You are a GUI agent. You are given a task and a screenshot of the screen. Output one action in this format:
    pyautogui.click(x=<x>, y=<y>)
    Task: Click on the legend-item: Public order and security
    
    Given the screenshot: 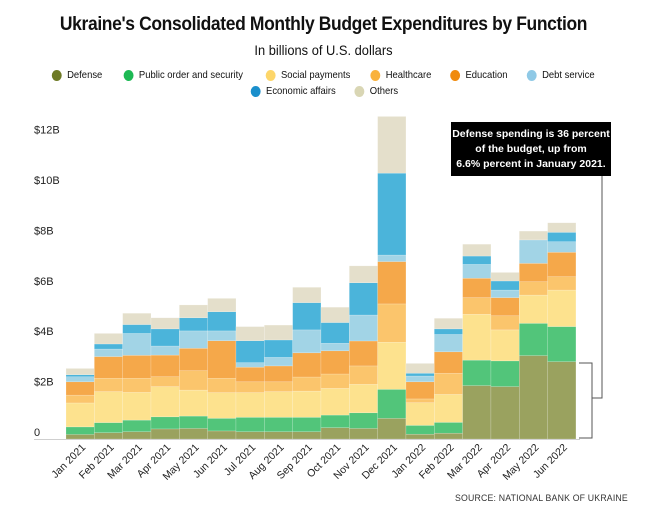 What is the action you would take?
    pyautogui.click(x=183, y=75)
    